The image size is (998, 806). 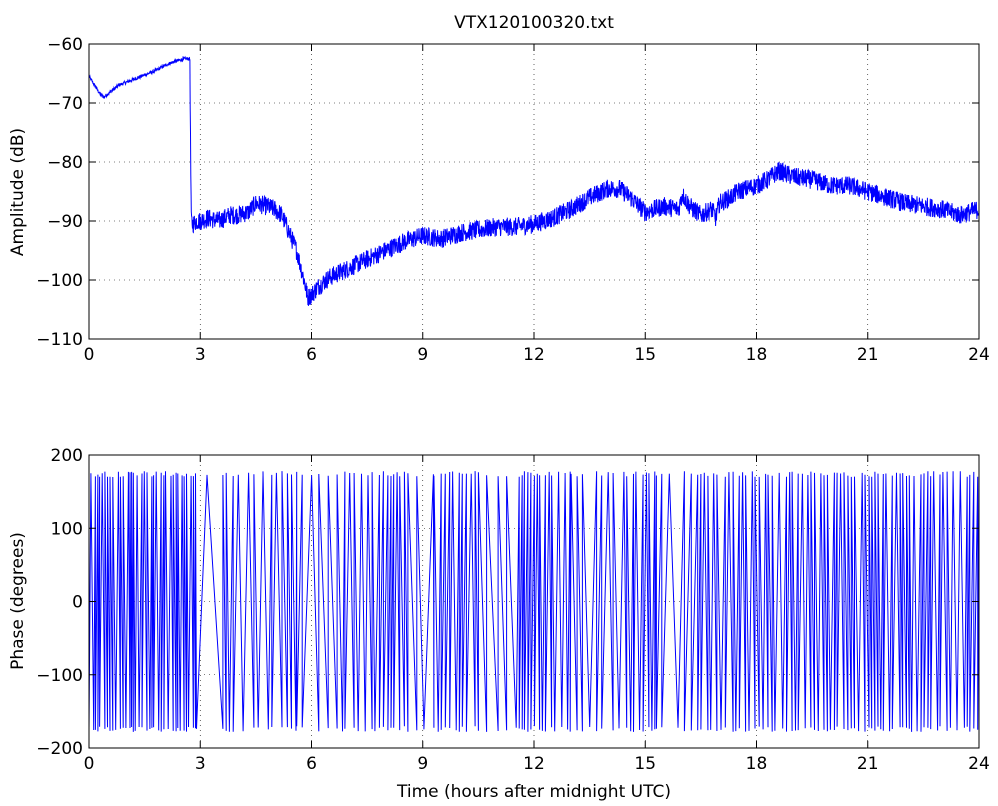 I want to click on phase-x-axis-label: Time (hours after midnight UTC), so click(x=533, y=792).